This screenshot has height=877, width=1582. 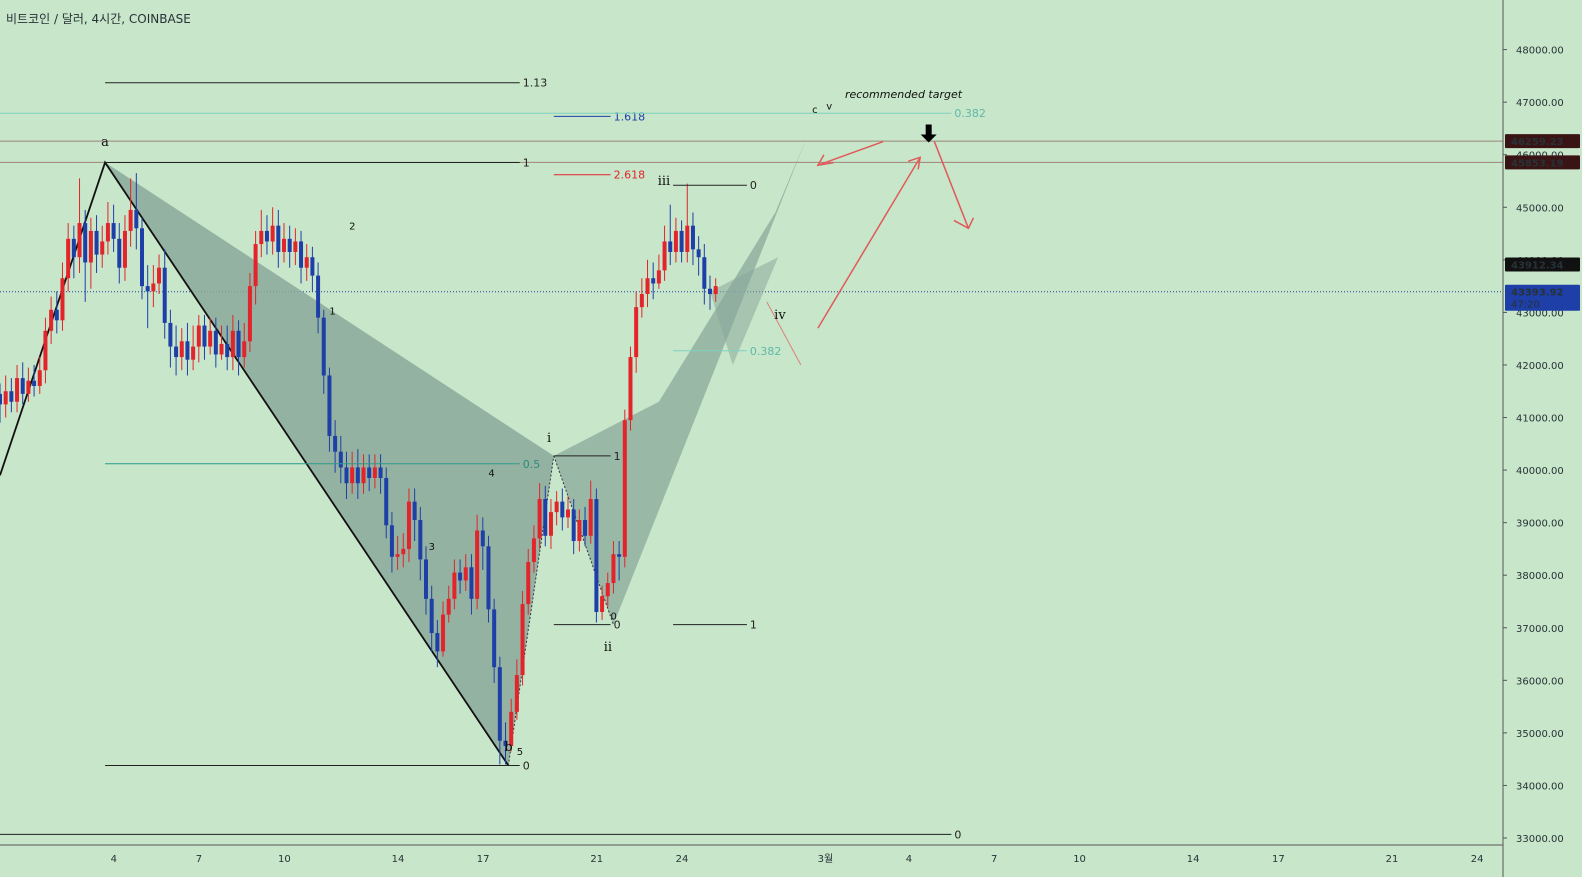 I want to click on y-tick-label: 37000.00, so click(x=1540, y=629).